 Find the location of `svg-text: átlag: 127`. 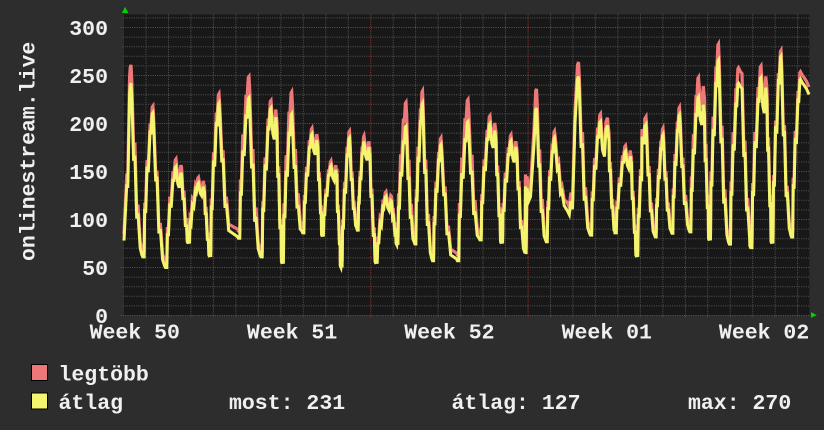

svg-text: átlag: 127 is located at coordinates (516, 404).